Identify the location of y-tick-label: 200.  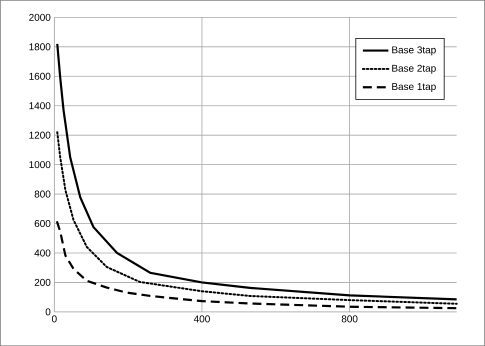
(42, 282).